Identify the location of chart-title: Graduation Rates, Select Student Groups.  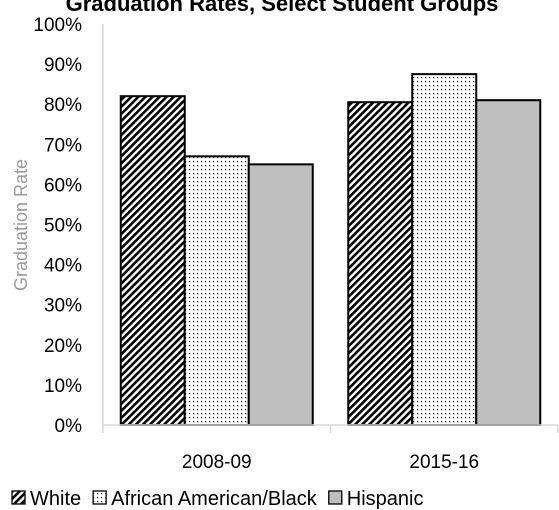
(282, 8).